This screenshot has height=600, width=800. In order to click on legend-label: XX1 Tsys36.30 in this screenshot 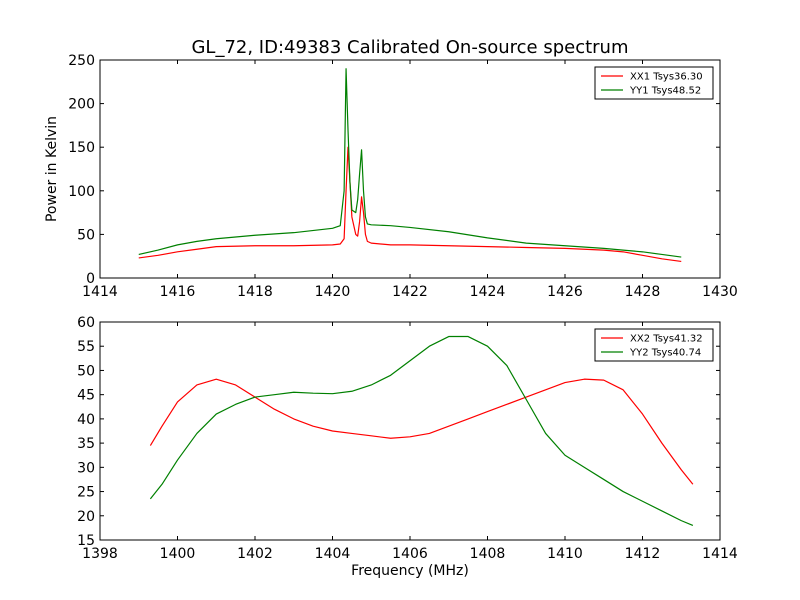, I will do `click(666, 77)`.